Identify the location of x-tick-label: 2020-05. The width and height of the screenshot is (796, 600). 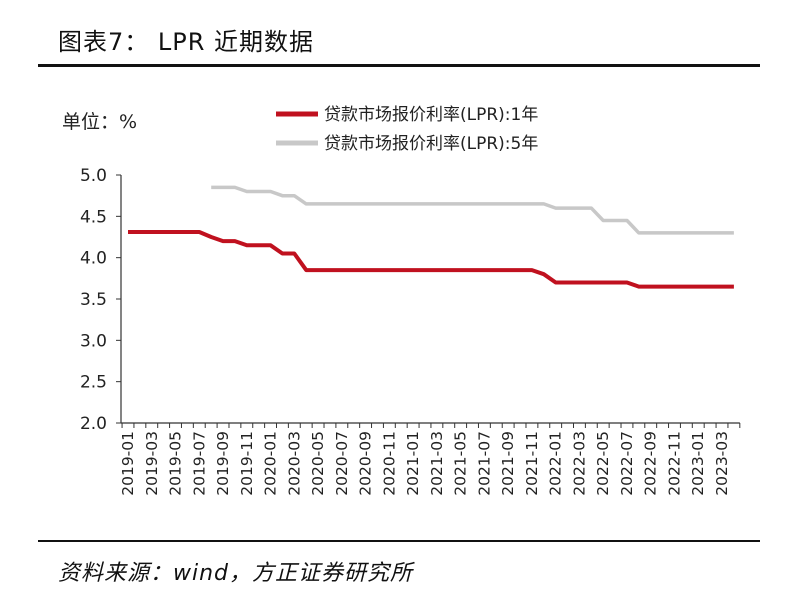
(318, 463).